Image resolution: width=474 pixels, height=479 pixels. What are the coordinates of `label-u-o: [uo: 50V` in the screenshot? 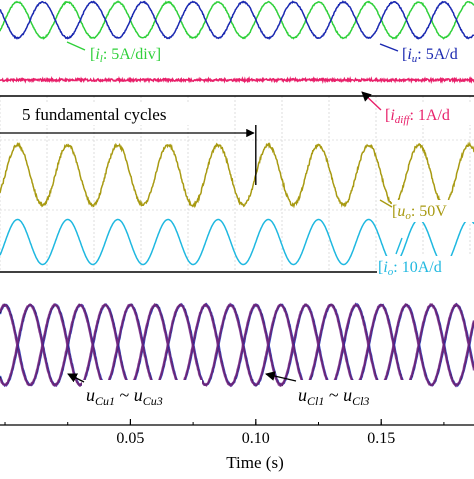 It's located at (426, 210).